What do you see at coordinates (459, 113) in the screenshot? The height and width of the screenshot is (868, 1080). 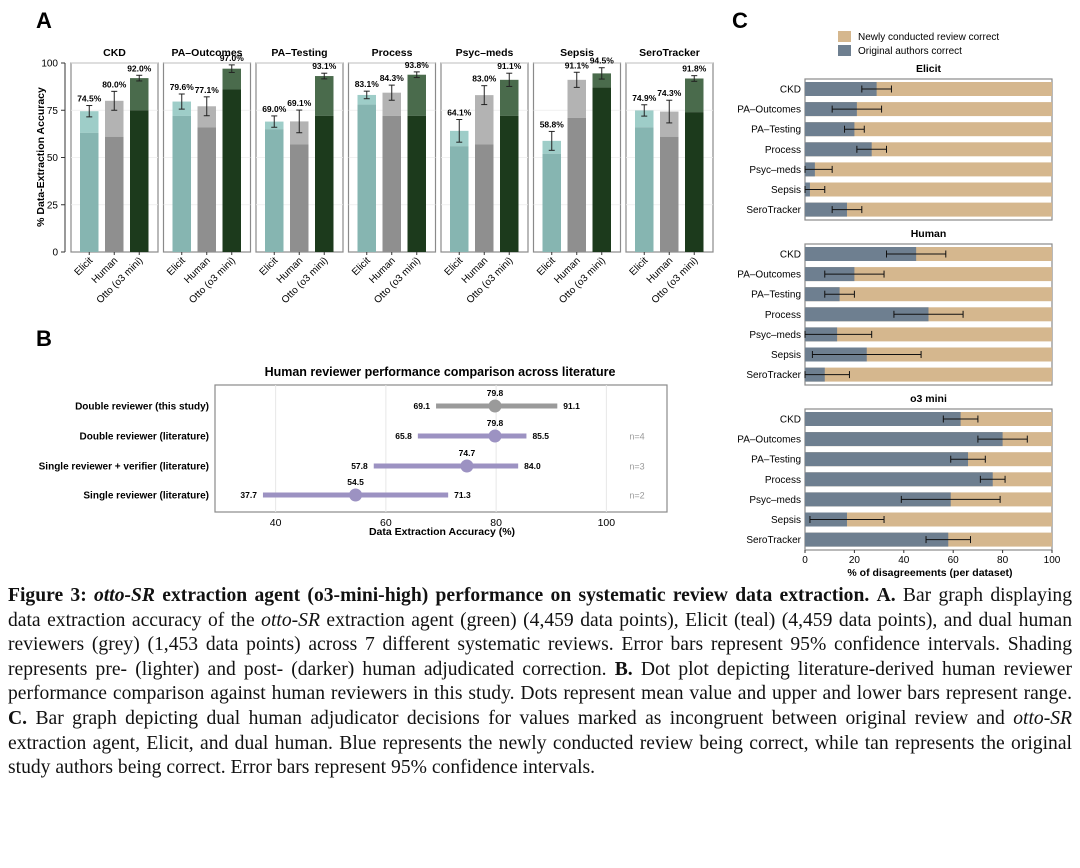 I see `value-label-psyc-meds-elicit: 64.1%` at bounding box center [459, 113].